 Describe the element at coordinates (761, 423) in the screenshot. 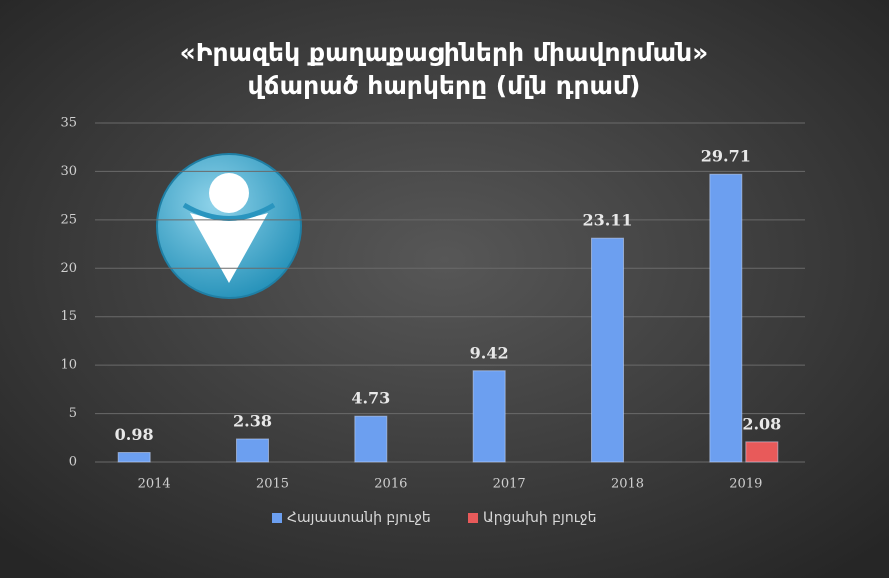

I see `data-label: 2.08` at that location.